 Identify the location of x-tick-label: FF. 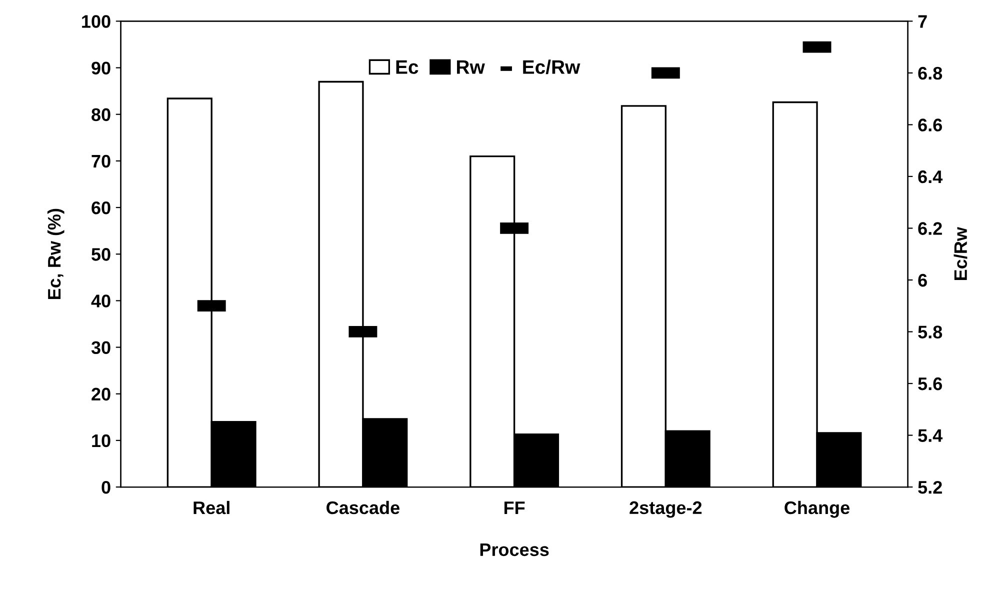
(514, 508).